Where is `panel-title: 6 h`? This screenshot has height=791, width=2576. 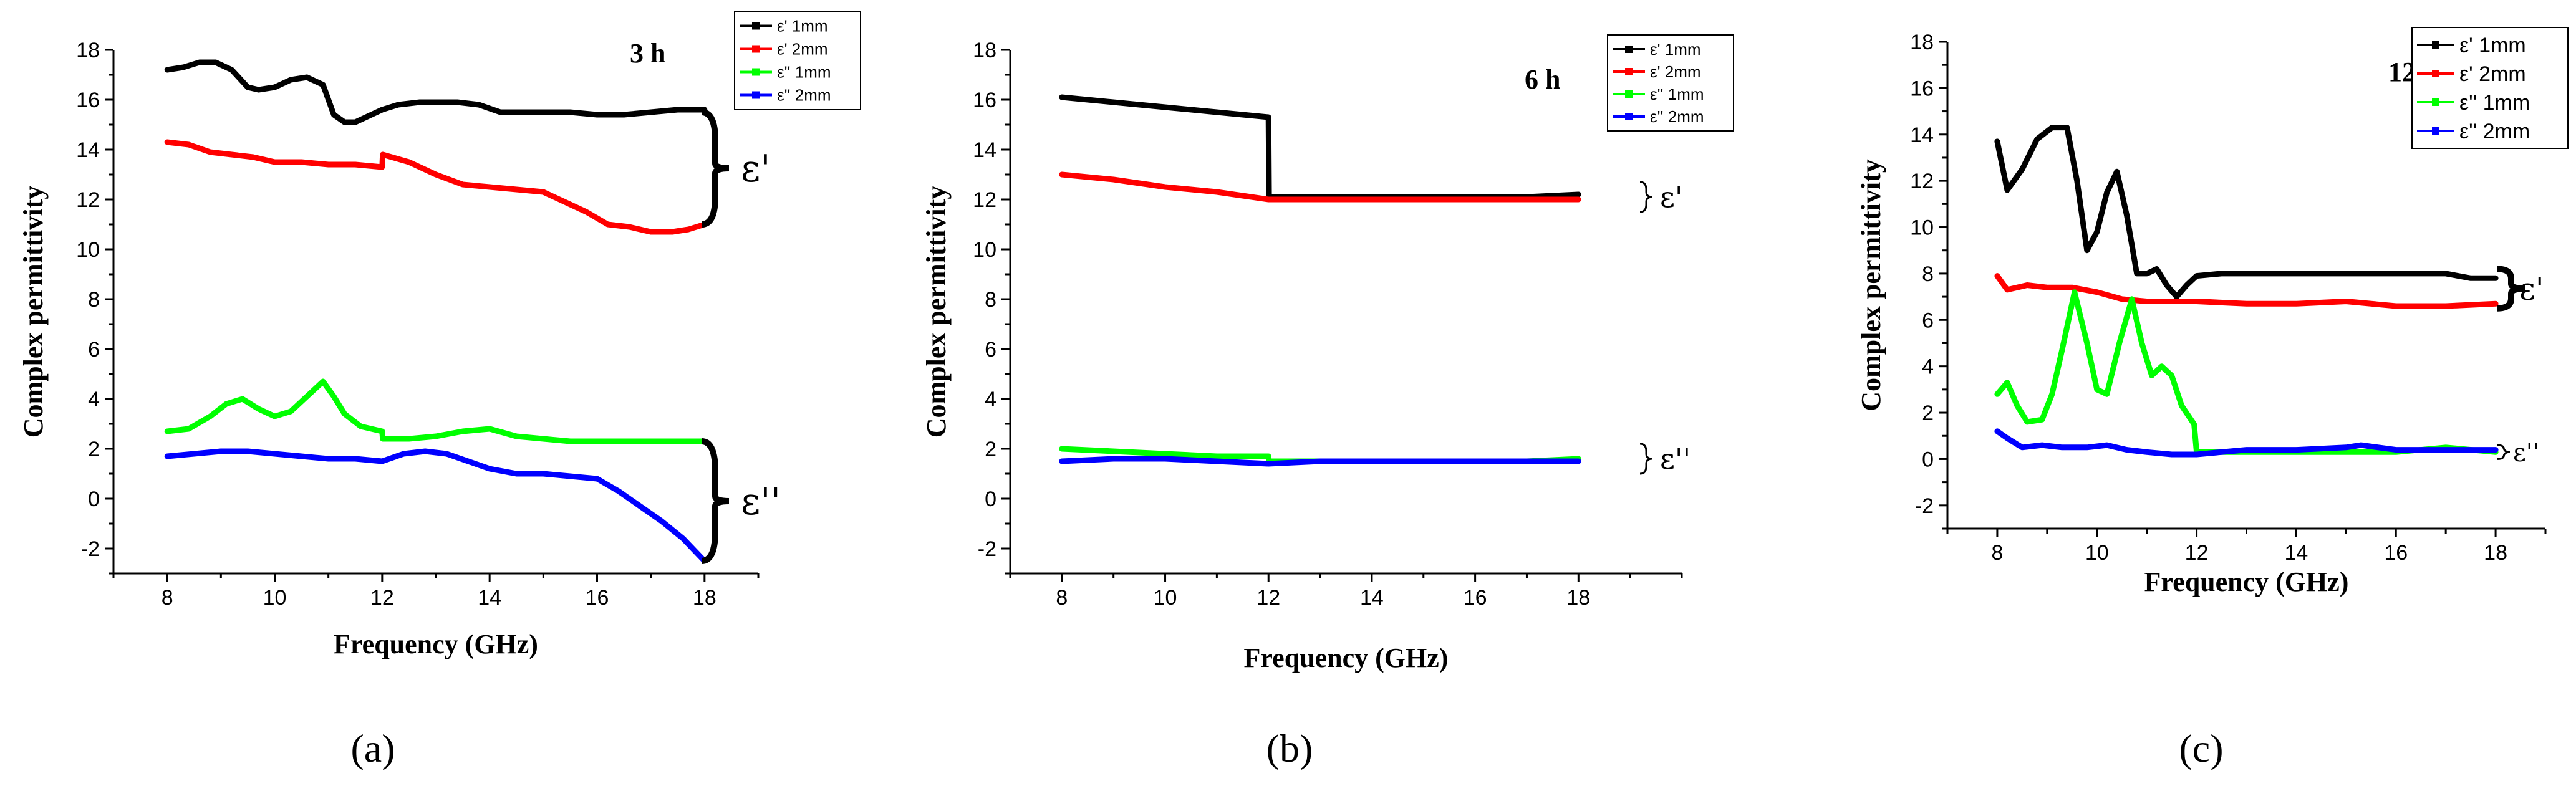 panel-title: 6 h is located at coordinates (1542, 79).